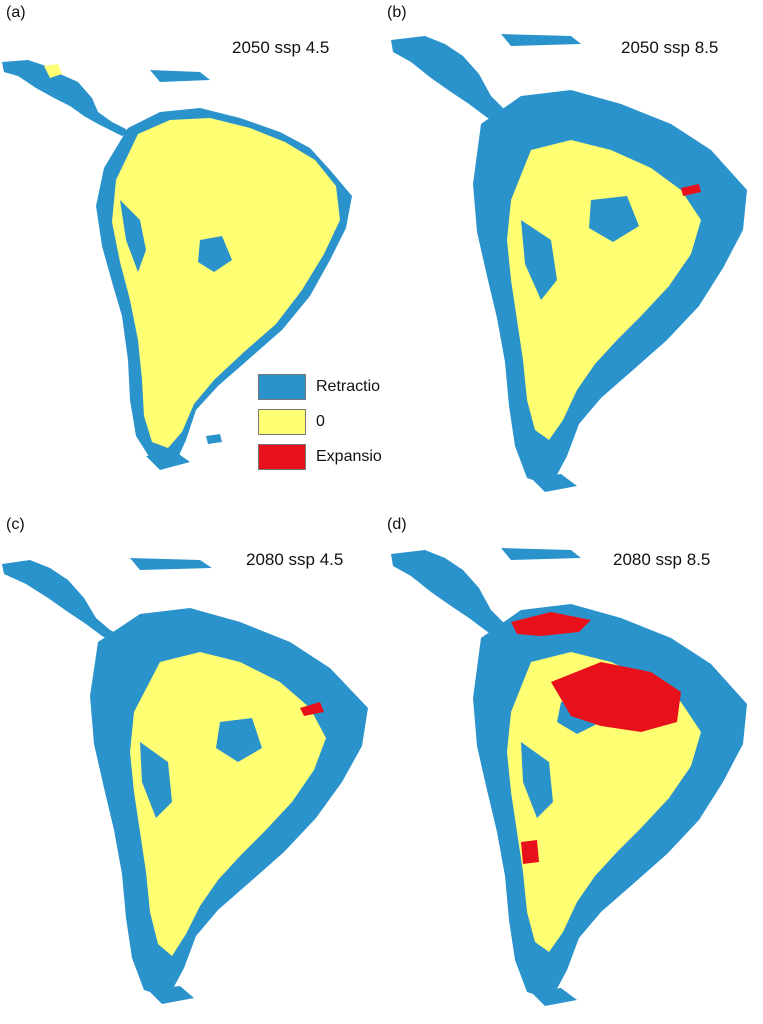 This screenshot has width=763, height=1024. Describe the element at coordinates (397, 524) in the screenshot. I see `panel-letter: (d)` at that location.